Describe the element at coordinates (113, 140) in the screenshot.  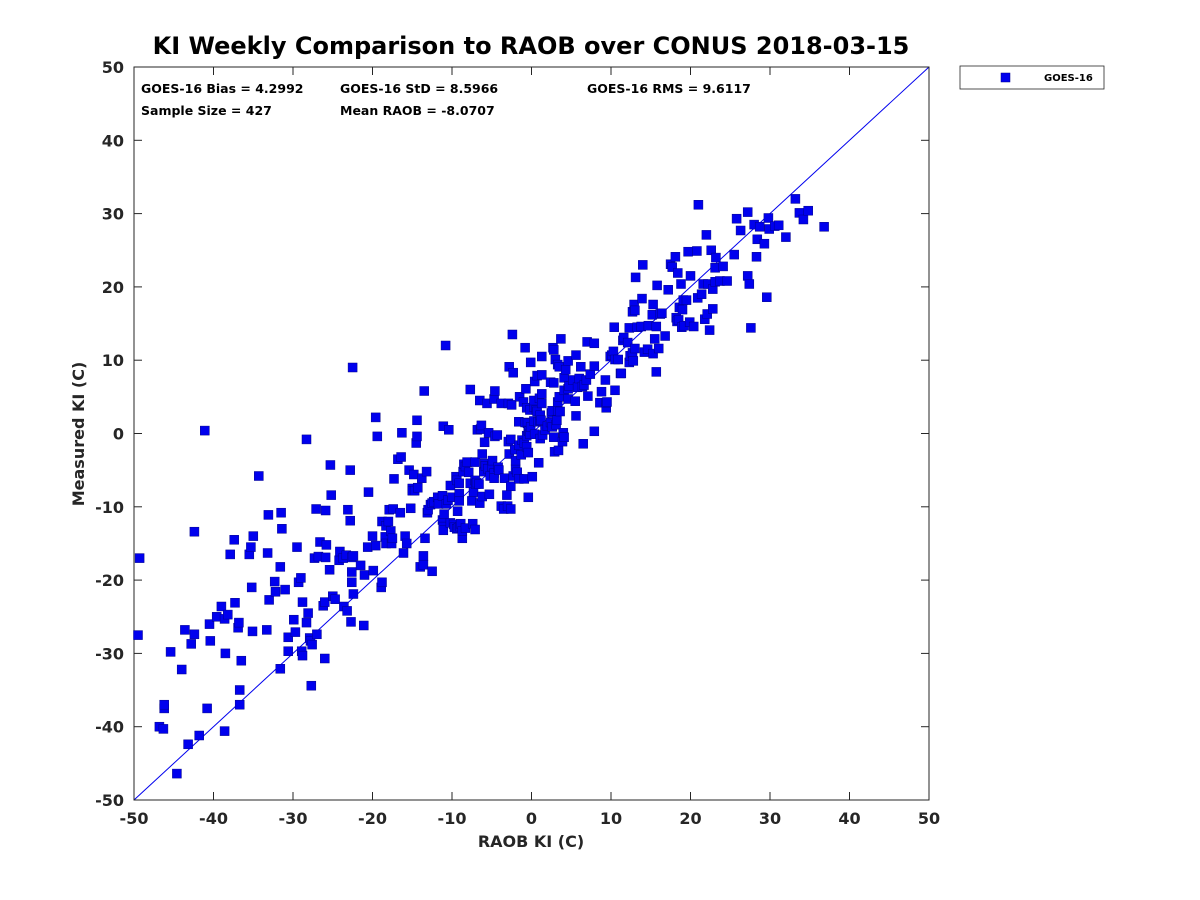
I see `y-tick-label: 40` at that location.